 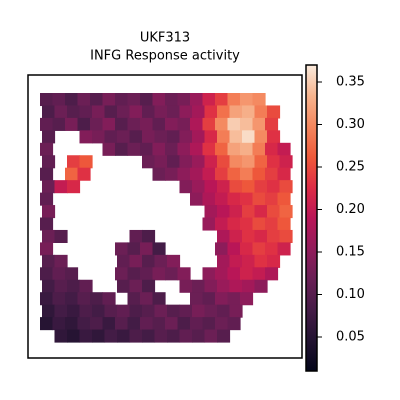 What do you see at coordinates (350, 337) in the screenshot?
I see `colorbar-tick-label: 0.05` at bounding box center [350, 337].